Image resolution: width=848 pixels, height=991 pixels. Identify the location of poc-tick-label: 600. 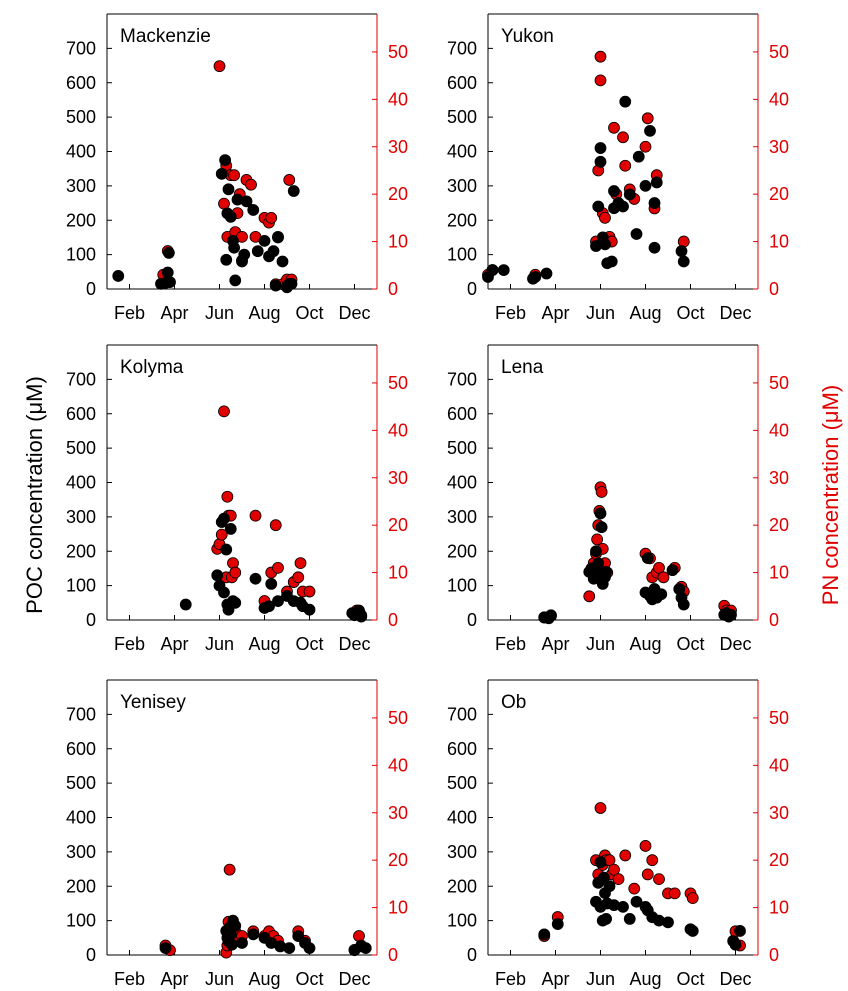
(462, 749).